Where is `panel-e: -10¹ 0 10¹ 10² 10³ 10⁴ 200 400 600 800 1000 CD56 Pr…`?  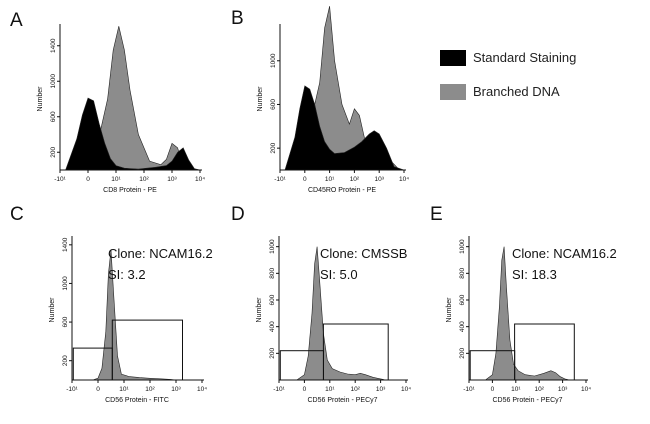 panel-e: -10¹ 0 10¹ 10² 10³ 10⁴ 200 400 600 800 1000 CD56 Pr… is located at coordinates (531, 320).